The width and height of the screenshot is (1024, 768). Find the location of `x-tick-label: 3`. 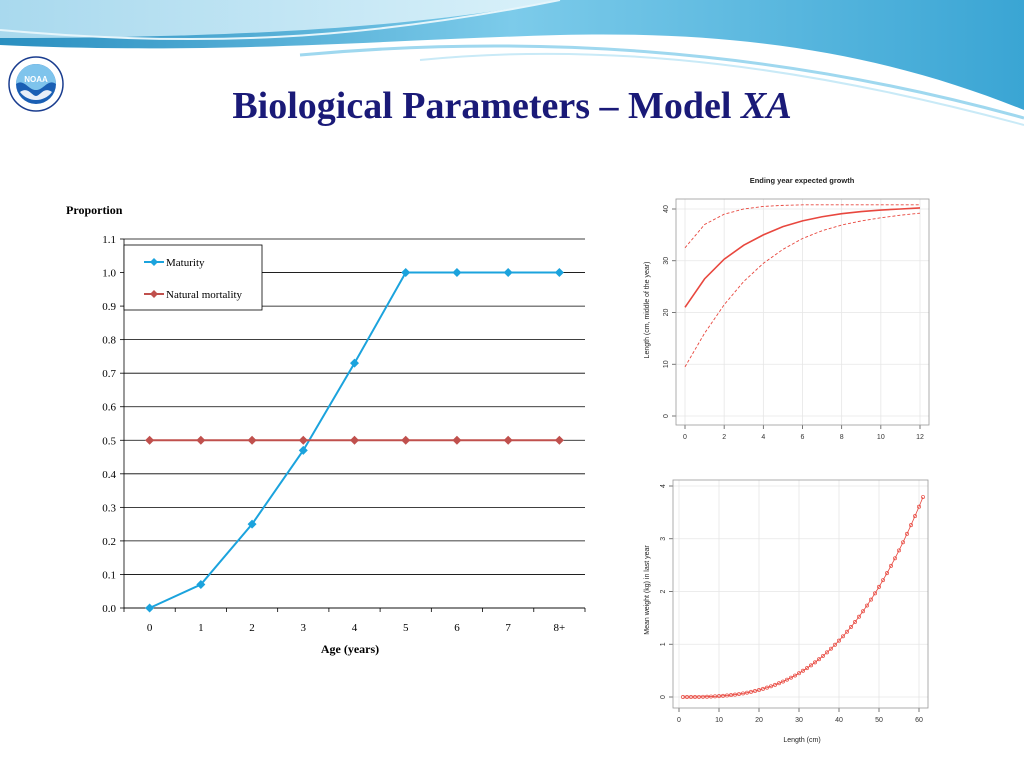

x-tick-label: 3 is located at coordinates (304, 628).